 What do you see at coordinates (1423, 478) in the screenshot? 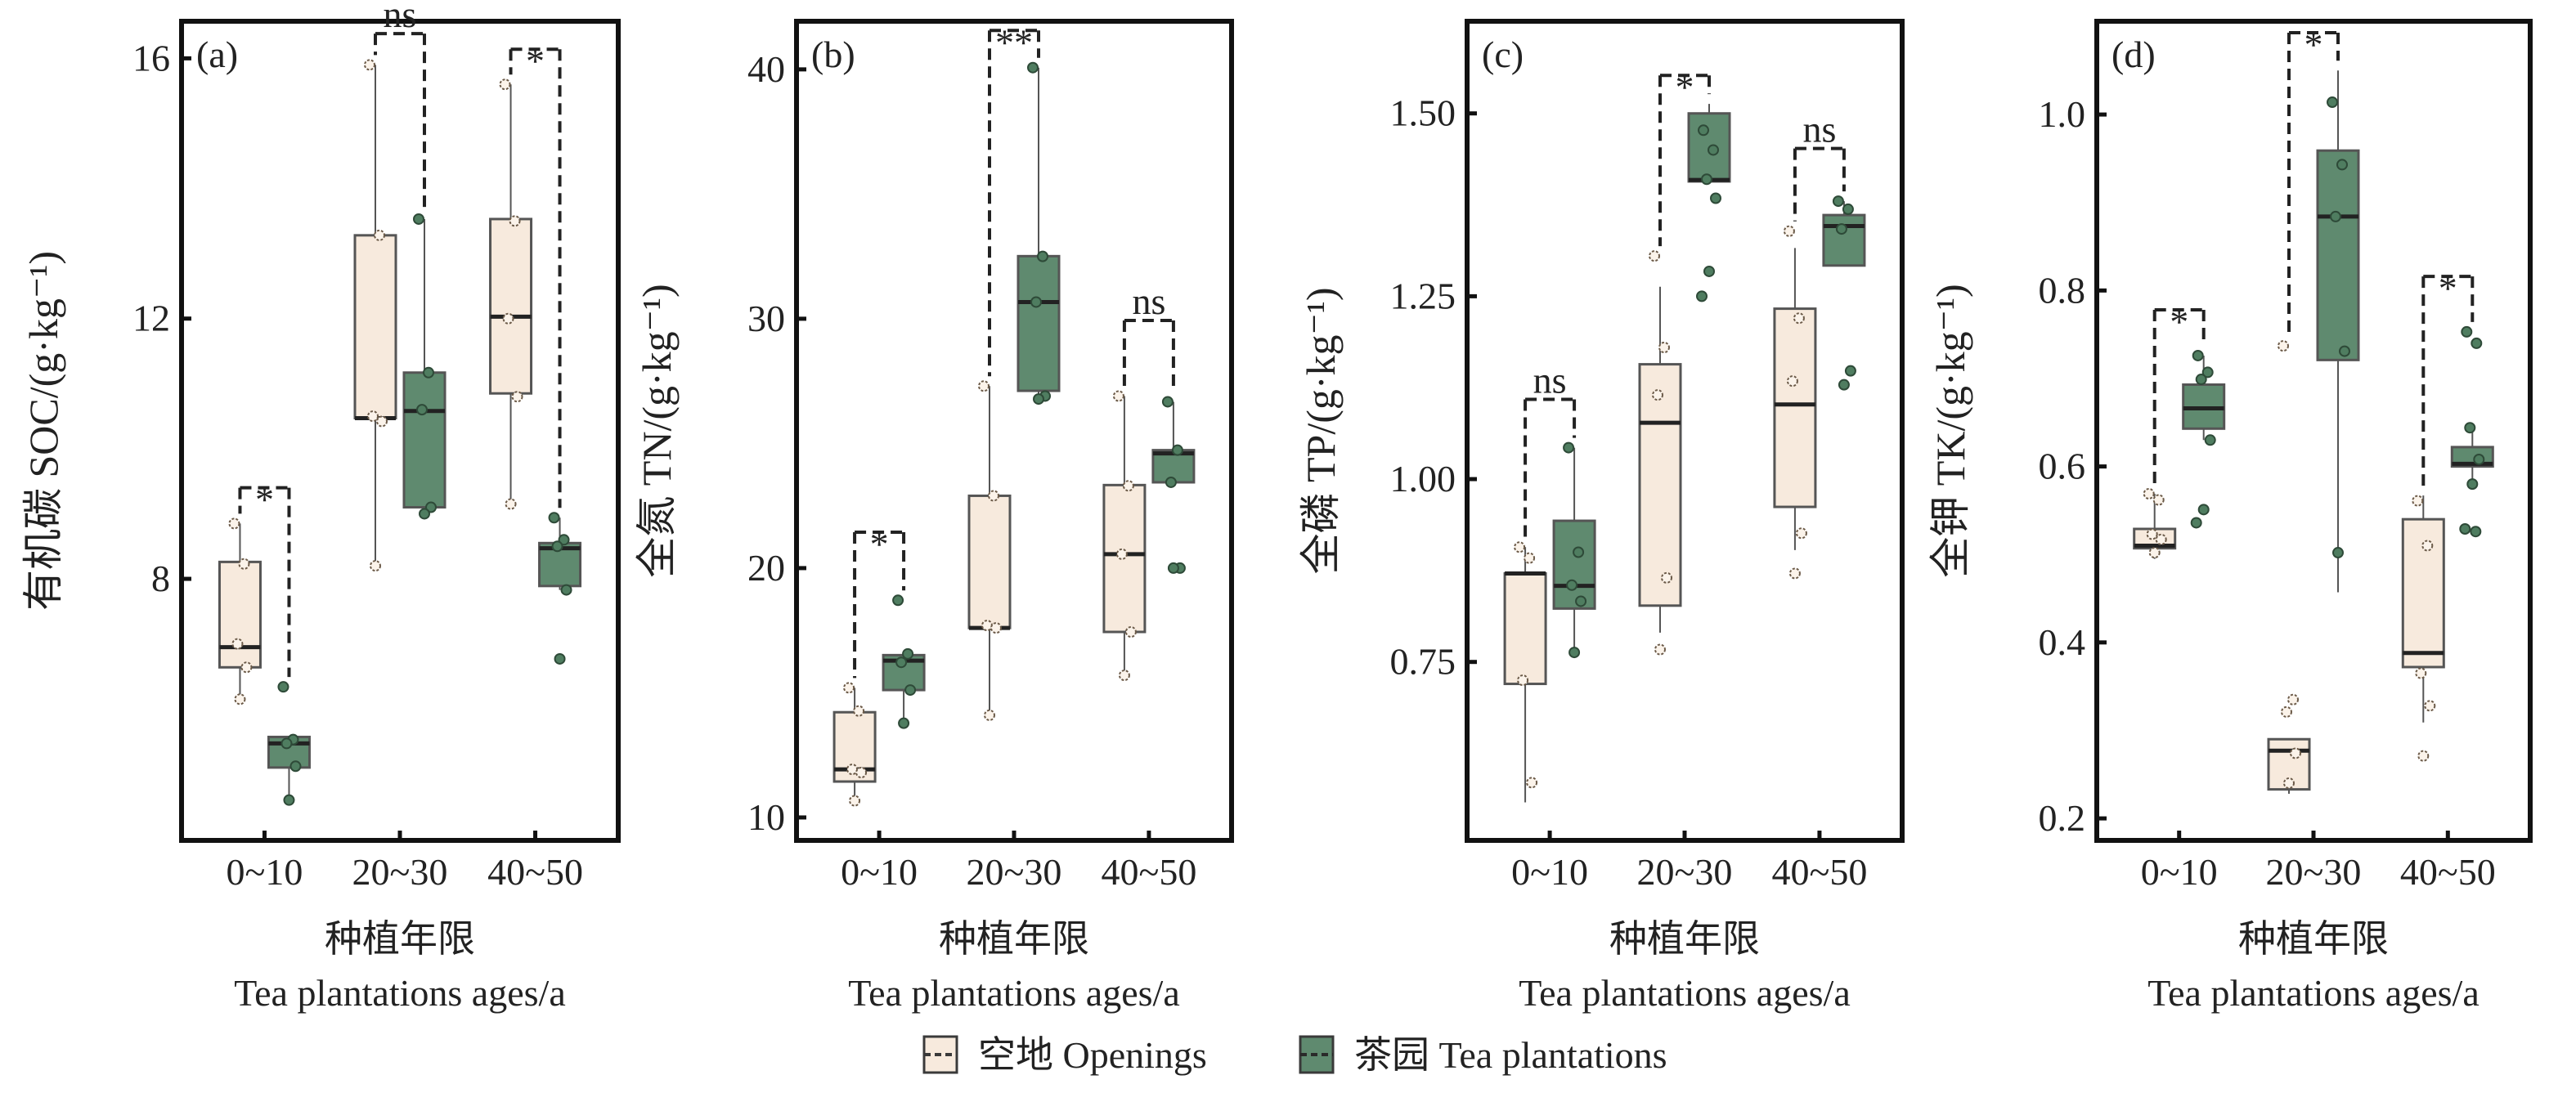
I see `y-tick-label: 1.00` at bounding box center [1423, 478].